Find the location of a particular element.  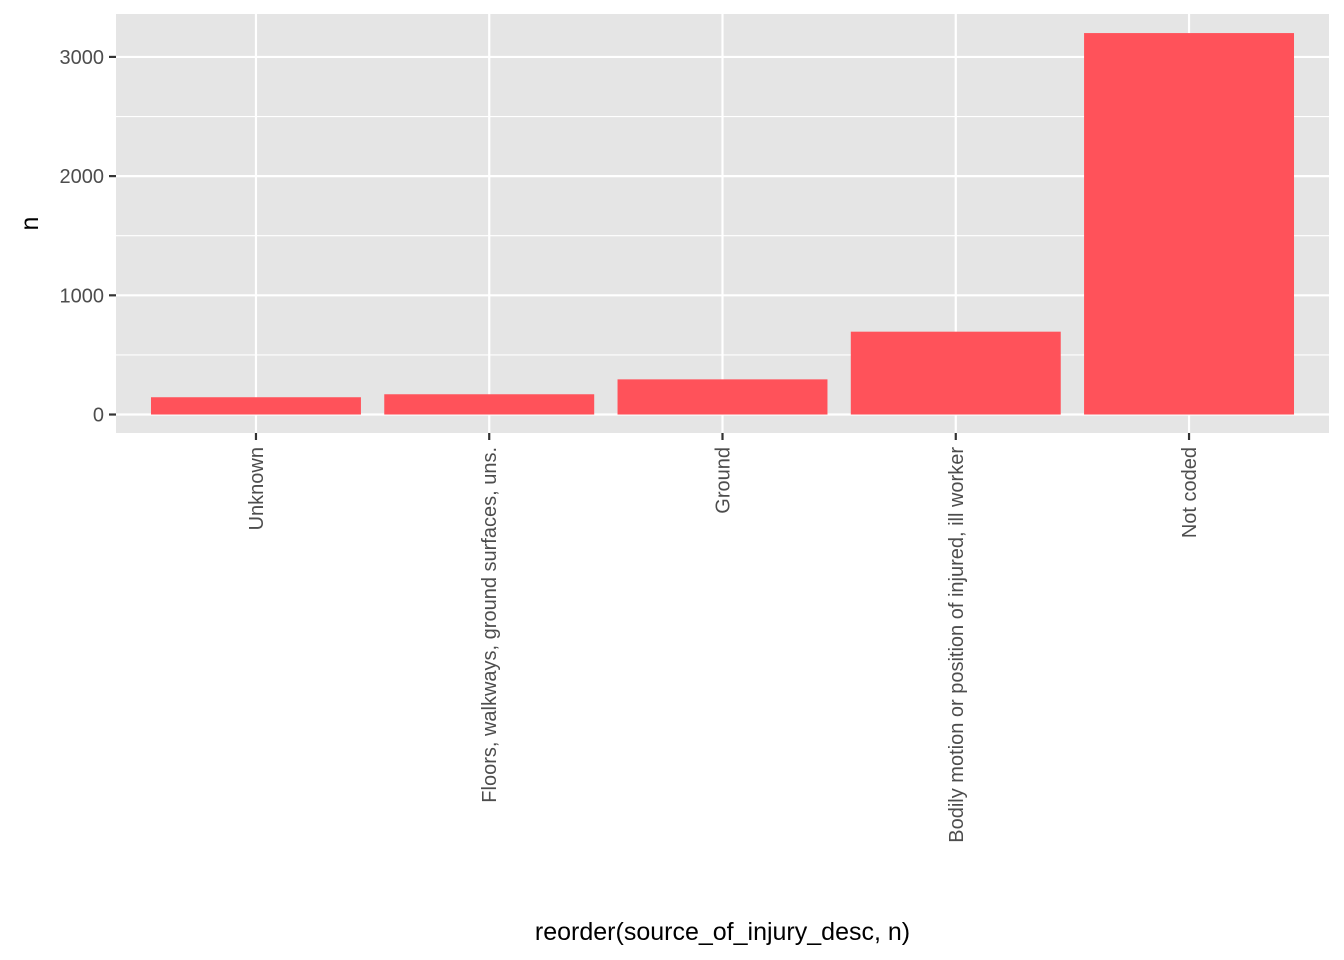

y-tick-label: 3000 is located at coordinates (82, 58).